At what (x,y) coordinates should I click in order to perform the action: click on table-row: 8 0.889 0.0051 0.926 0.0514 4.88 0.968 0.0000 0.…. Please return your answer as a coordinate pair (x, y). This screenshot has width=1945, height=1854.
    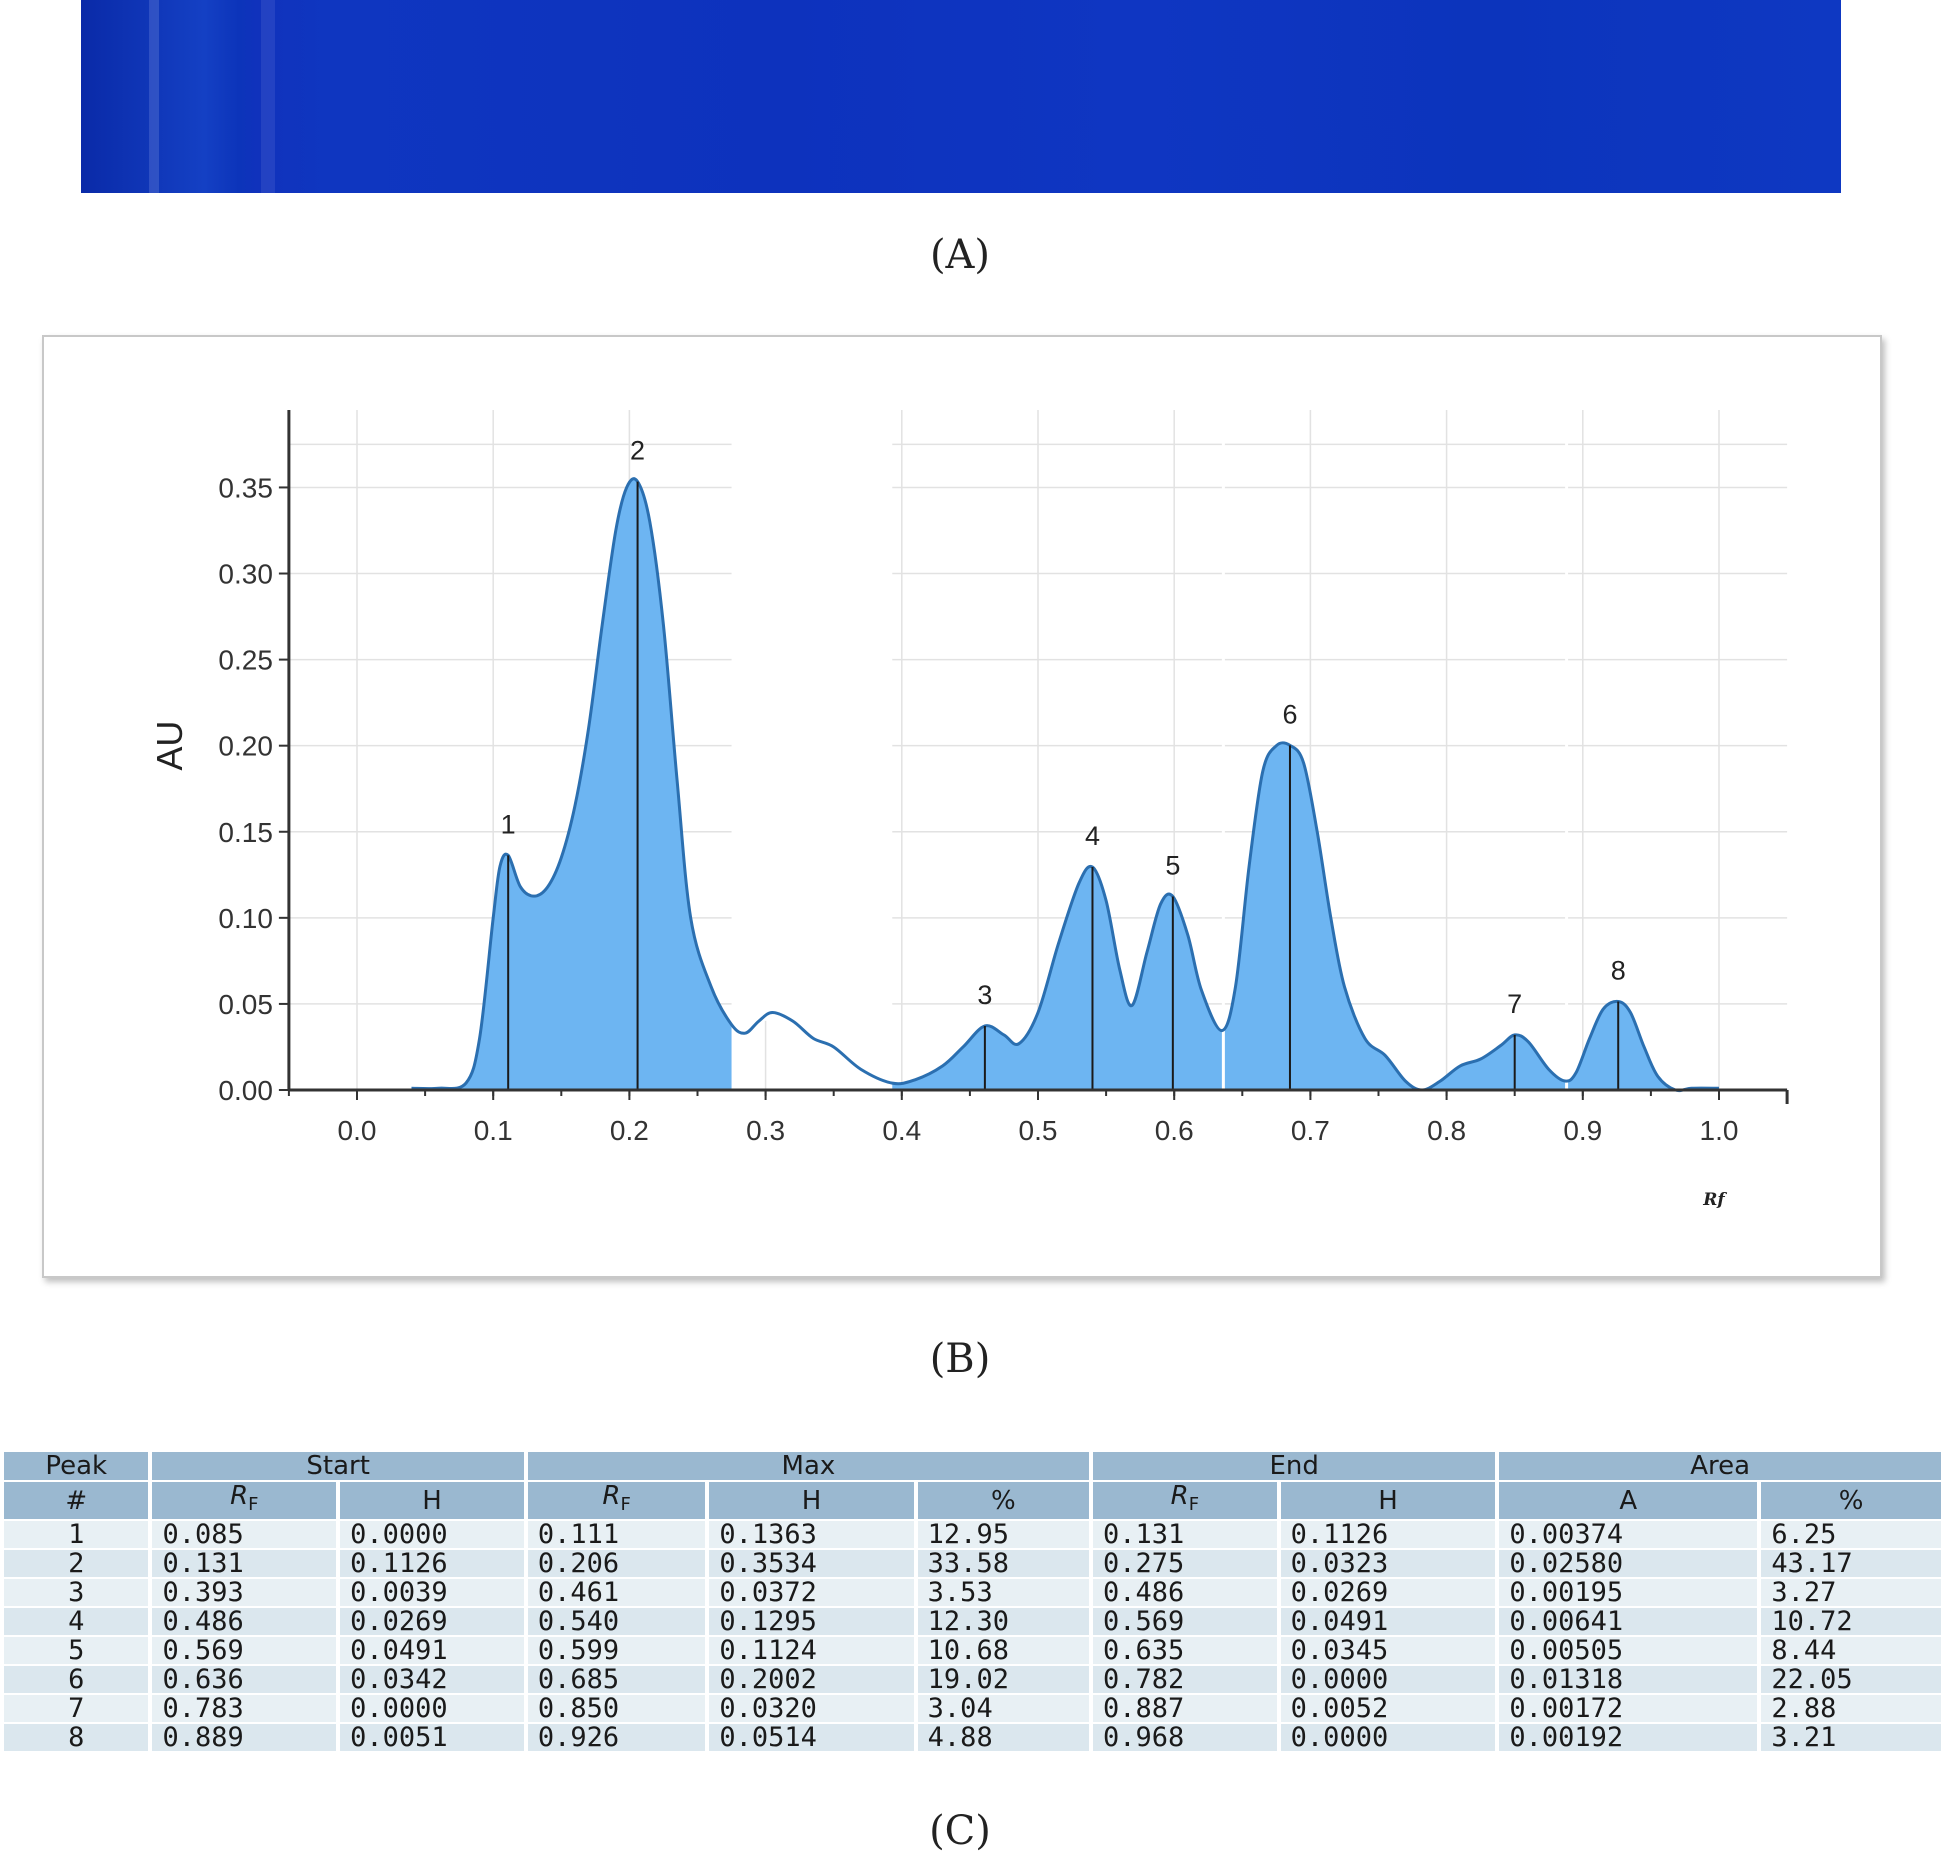
    Looking at the image, I should click on (972, 1738).